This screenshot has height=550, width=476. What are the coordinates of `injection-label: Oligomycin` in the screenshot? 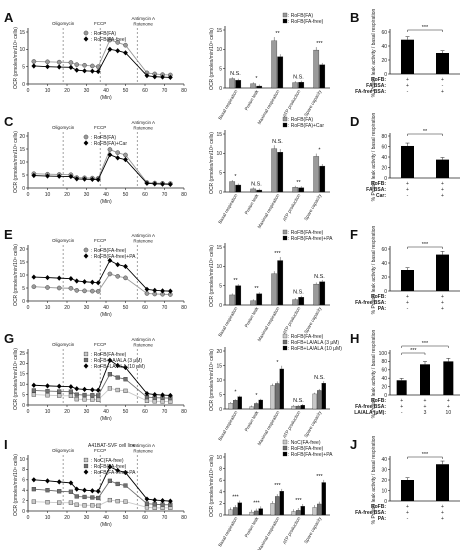 It's located at (63, 127).